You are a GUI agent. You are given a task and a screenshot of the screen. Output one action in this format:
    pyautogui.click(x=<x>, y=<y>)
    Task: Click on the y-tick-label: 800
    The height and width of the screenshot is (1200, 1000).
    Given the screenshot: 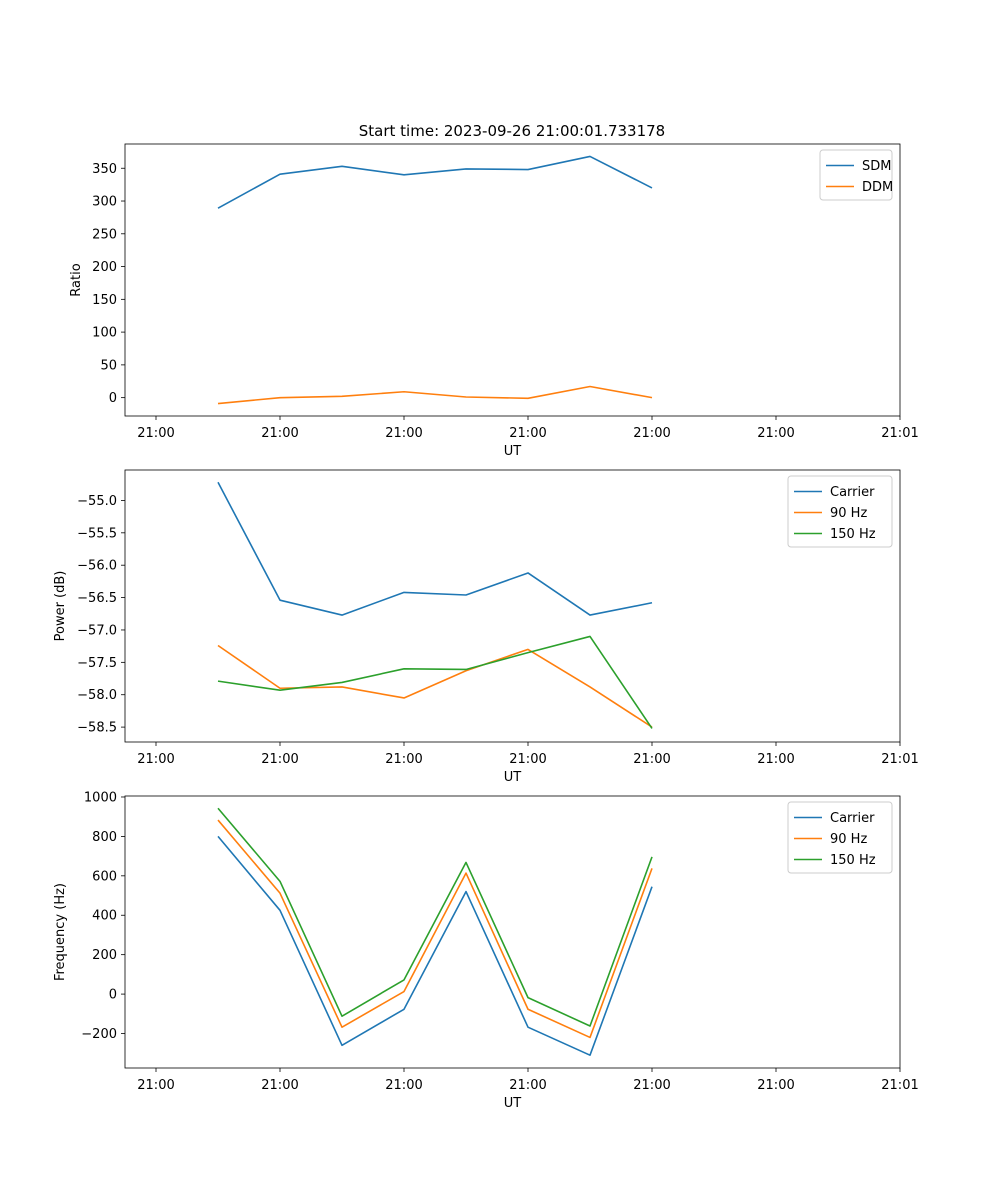 What is the action you would take?
    pyautogui.click(x=104, y=837)
    